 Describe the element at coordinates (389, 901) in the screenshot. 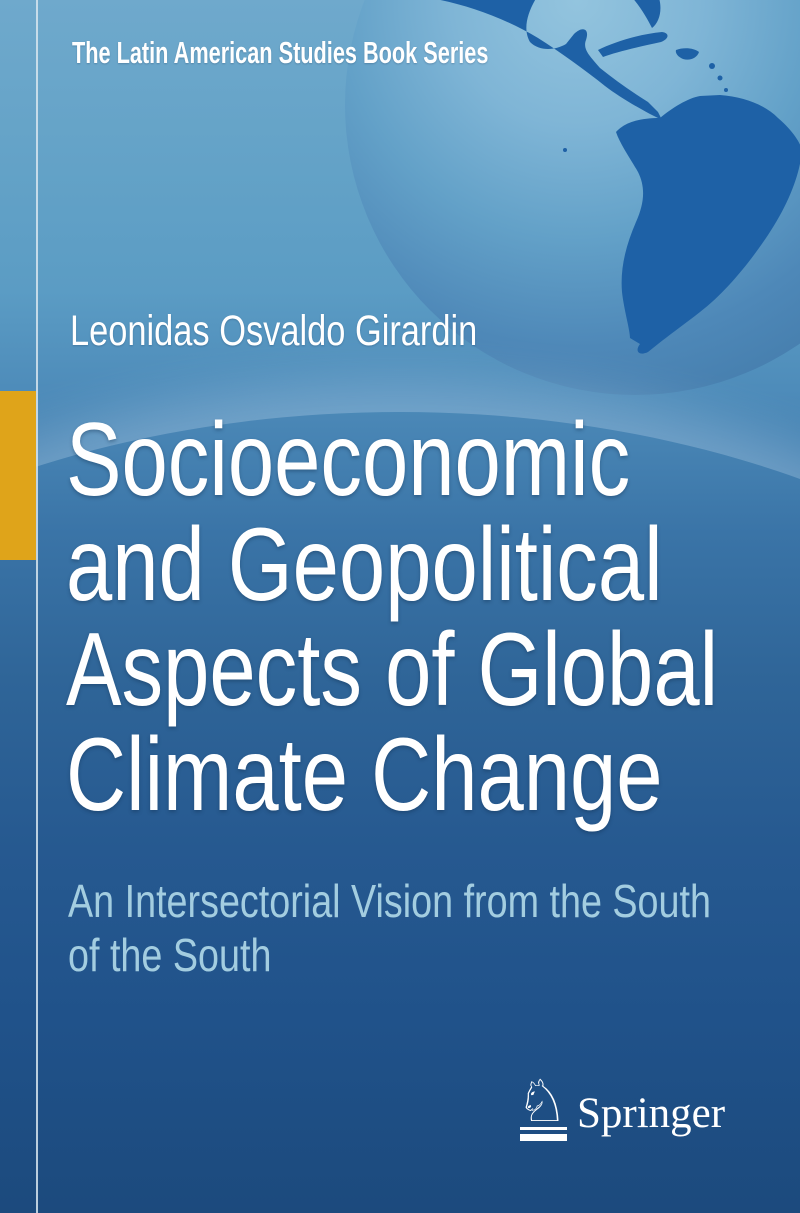

I see `subtitle-line-1: An Intersectorial Vision from the South` at that location.